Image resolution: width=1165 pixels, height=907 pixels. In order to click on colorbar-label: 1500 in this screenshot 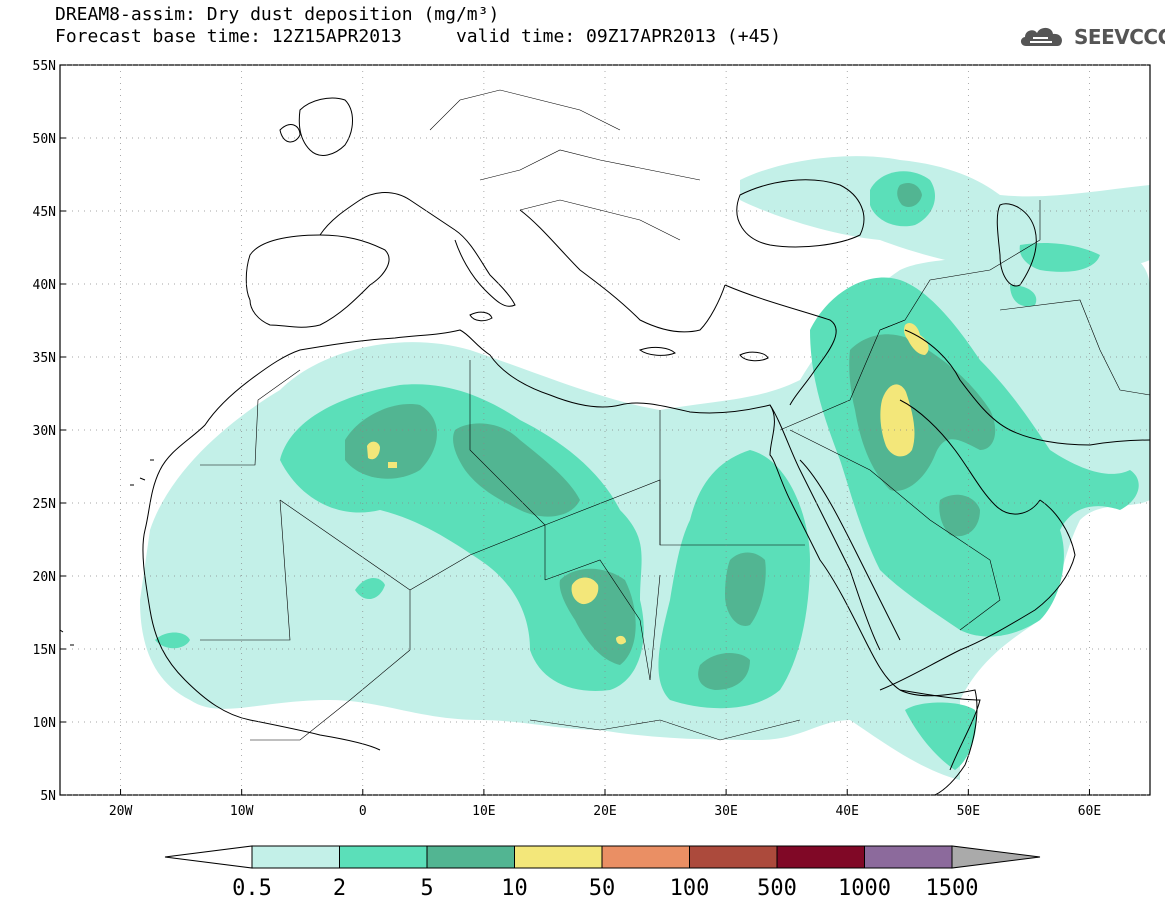, I will do `click(952, 888)`.